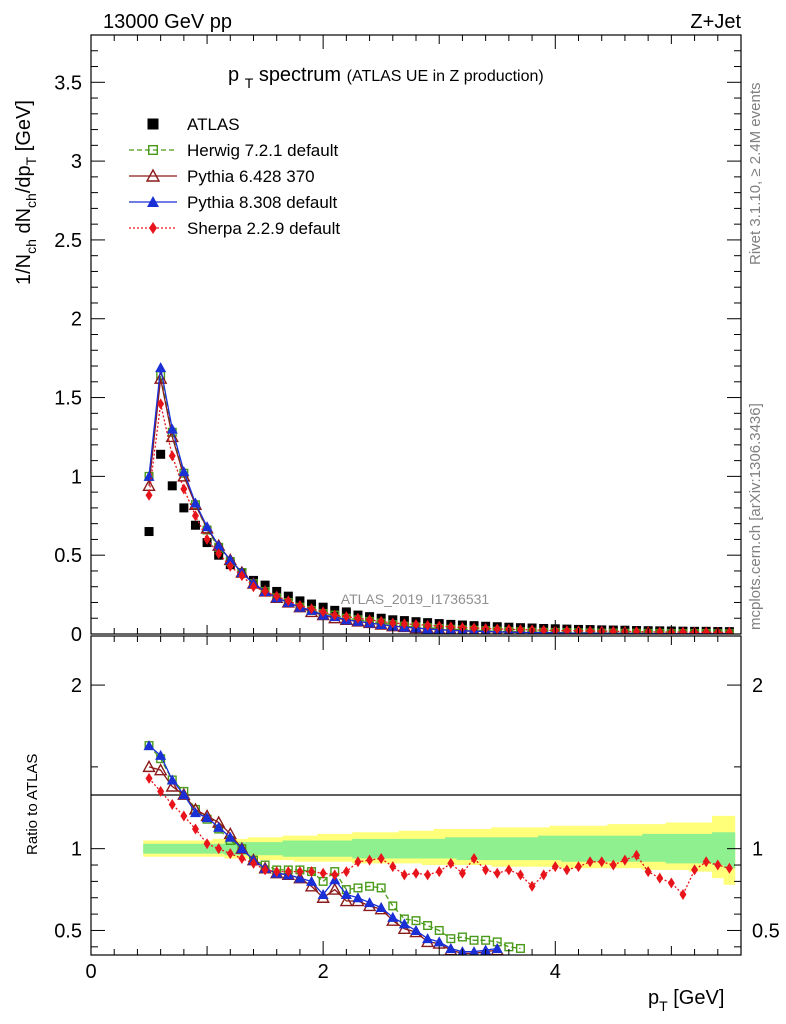 This screenshot has height=1024, width=786. What do you see at coordinates (76, 635) in the screenshot?
I see `y-tick-label: 0` at bounding box center [76, 635].